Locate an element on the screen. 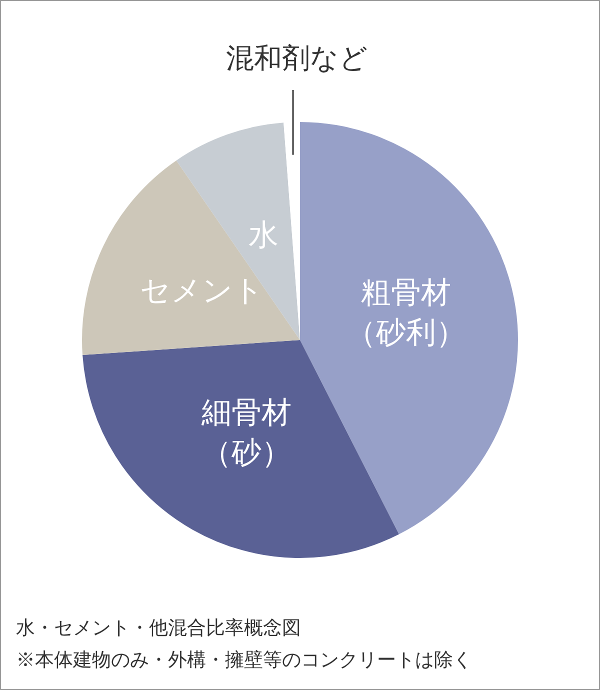 This screenshot has height=690, width=600. slice-label: 混和剤など is located at coordinates (297, 57).